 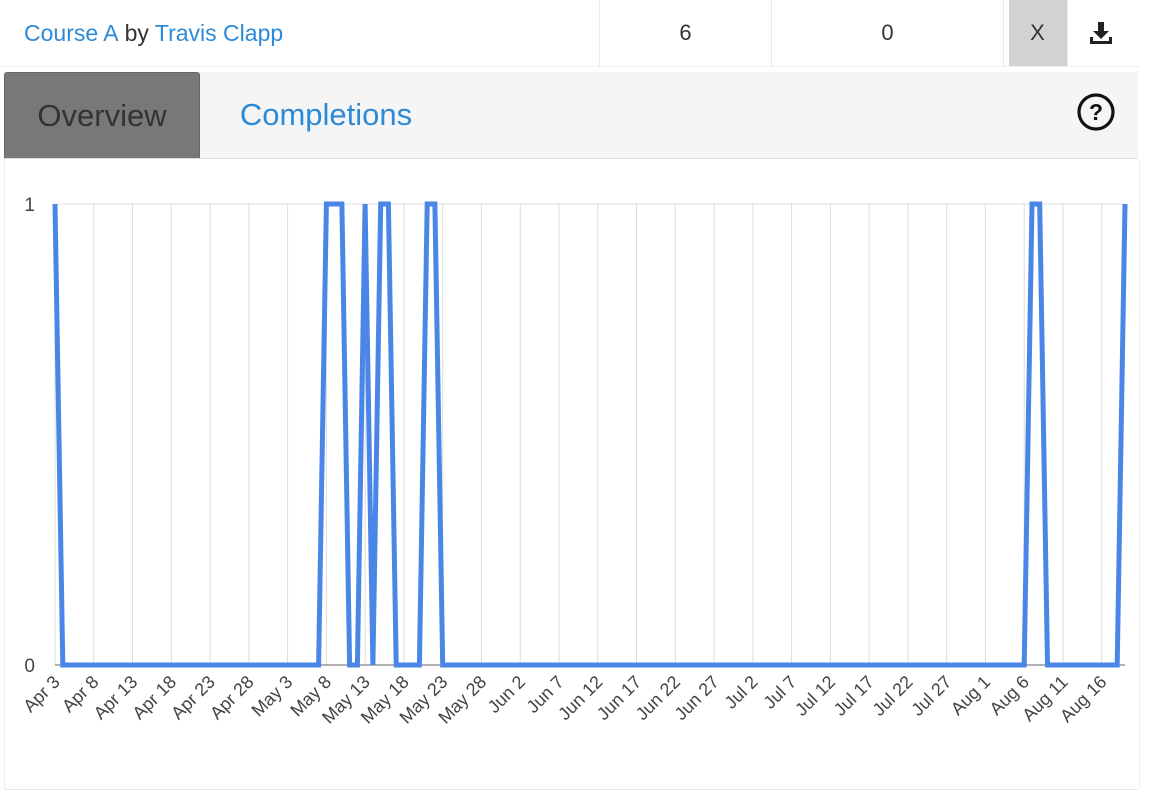 I want to click on x-tick-label: Jul 17, so click(x=854, y=696).